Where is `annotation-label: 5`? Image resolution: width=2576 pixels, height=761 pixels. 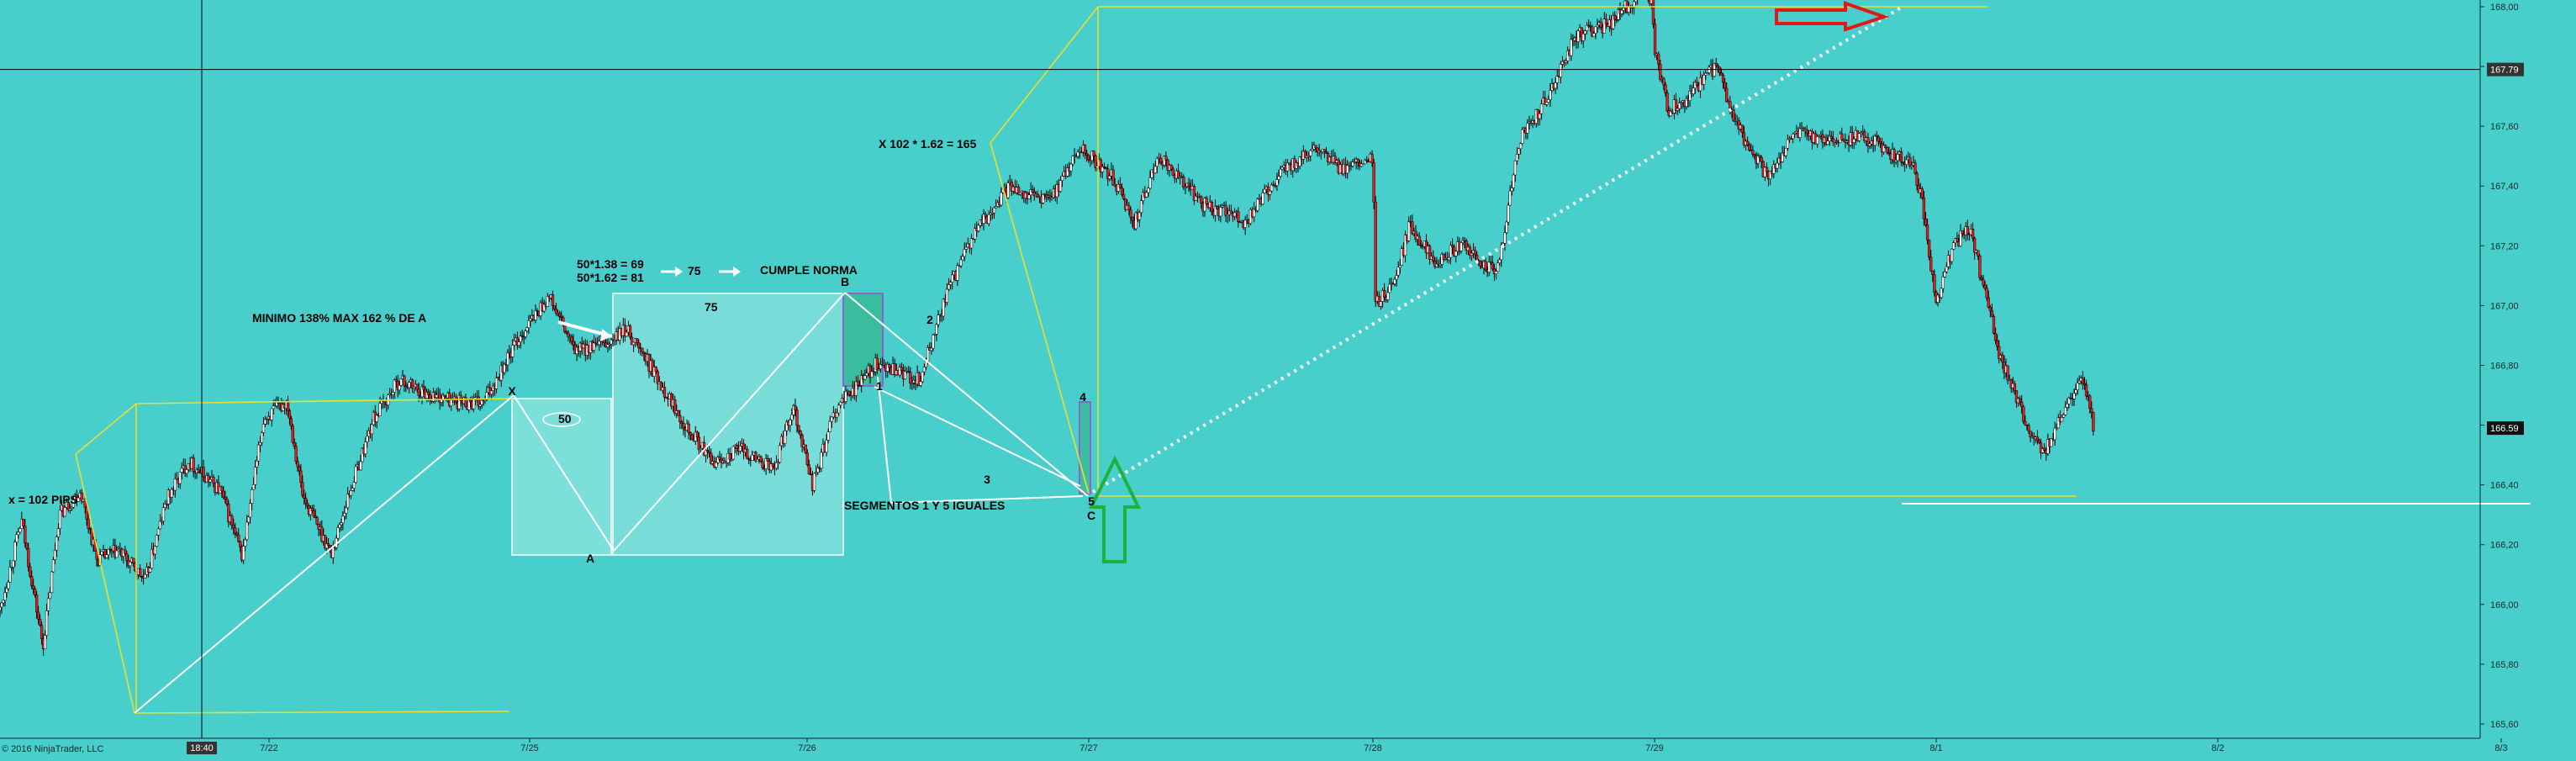 annotation-label: 5 is located at coordinates (1091, 501).